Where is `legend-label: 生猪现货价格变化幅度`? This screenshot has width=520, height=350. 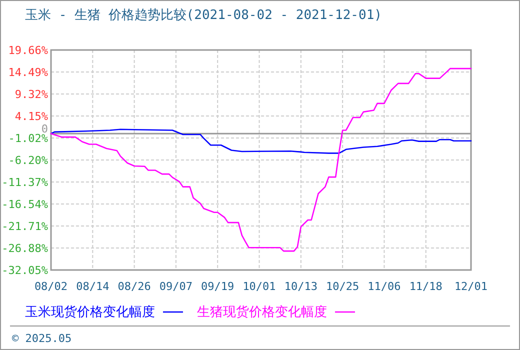 legend-label: 生猪现货价格变化幅度 is located at coordinates (262, 312).